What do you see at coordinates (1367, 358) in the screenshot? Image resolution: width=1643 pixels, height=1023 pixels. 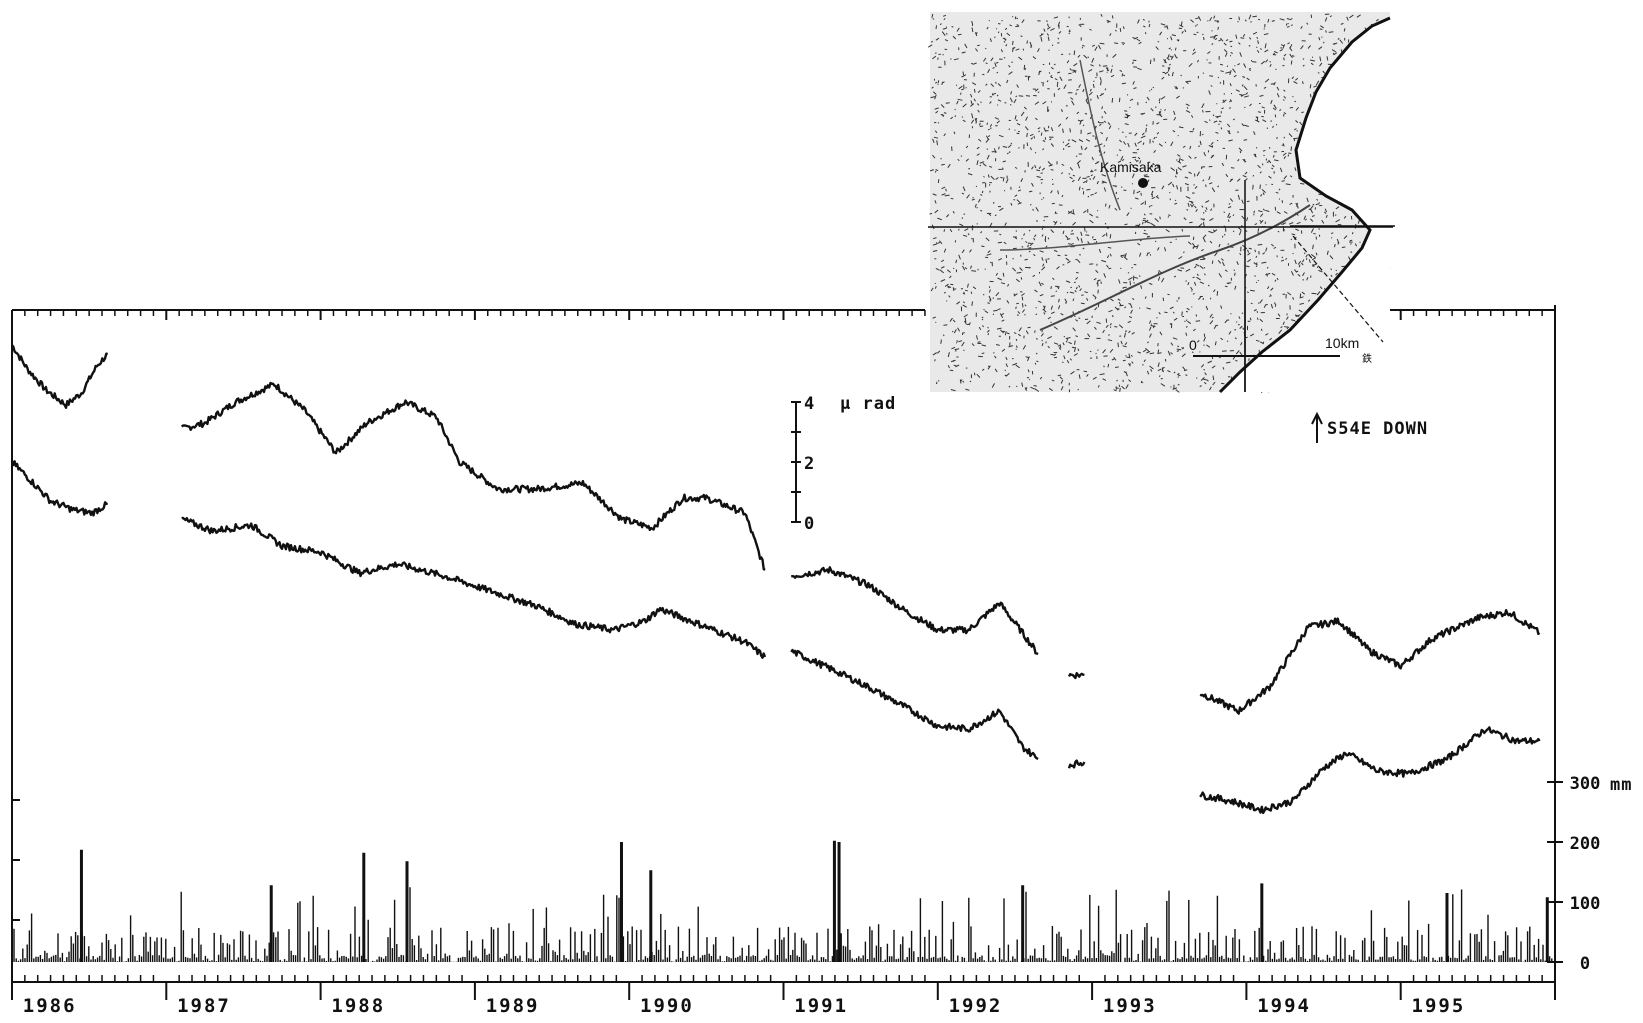 I see `scale-mark: 鉄` at bounding box center [1367, 358].